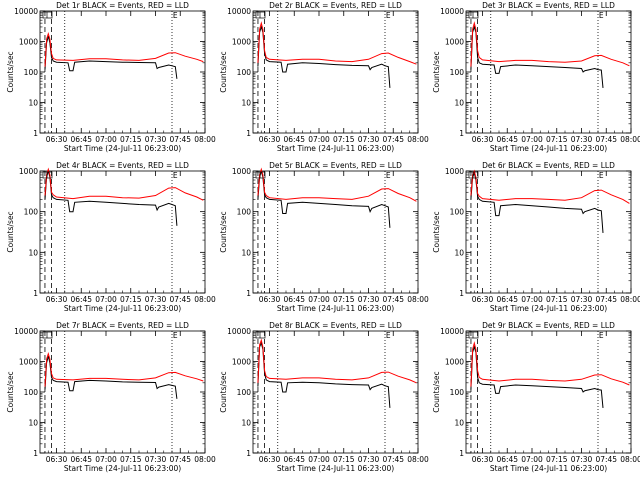 This screenshot has height=480, width=640. I want to click on plot-title: Det 3r BLACK = Events, RED = LLD, so click(548, 5).